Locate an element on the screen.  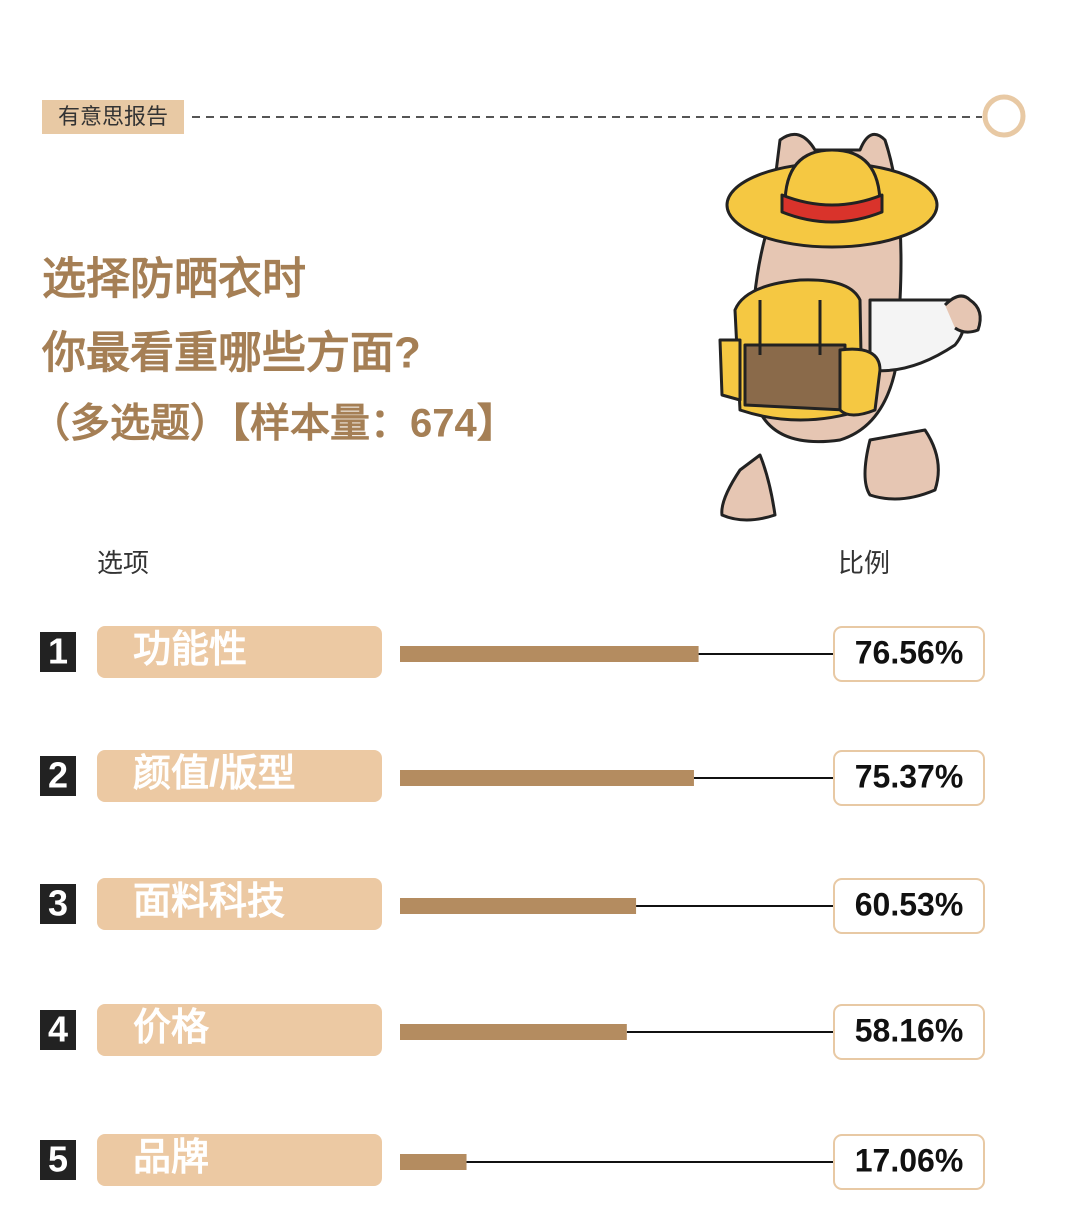
title-line: 你最看重哪些方面? is located at coordinates (231, 353).